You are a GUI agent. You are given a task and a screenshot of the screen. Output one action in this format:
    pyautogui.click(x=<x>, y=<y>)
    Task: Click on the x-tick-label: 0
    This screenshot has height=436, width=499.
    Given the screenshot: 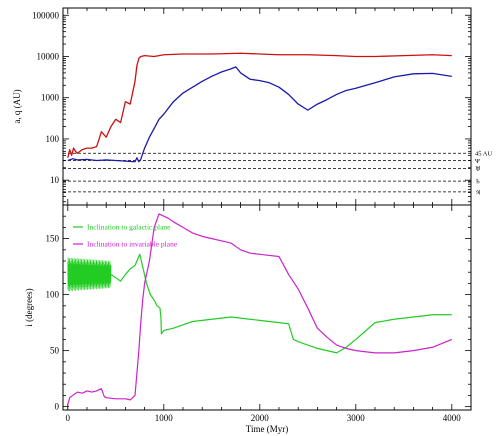 What is the action you would take?
    pyautogui.click(x=68, y=418)
    